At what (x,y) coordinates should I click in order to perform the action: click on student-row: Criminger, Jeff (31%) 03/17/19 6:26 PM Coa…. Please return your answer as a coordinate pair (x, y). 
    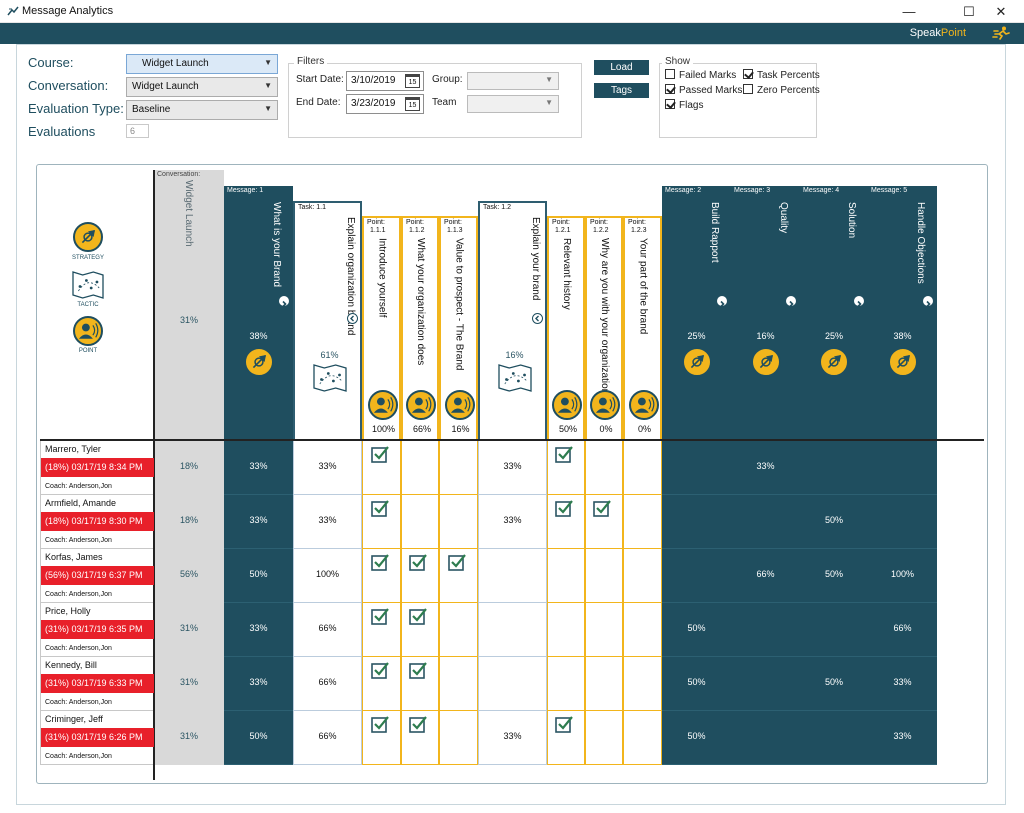
    Looking at the image, I should click on (97, 738).